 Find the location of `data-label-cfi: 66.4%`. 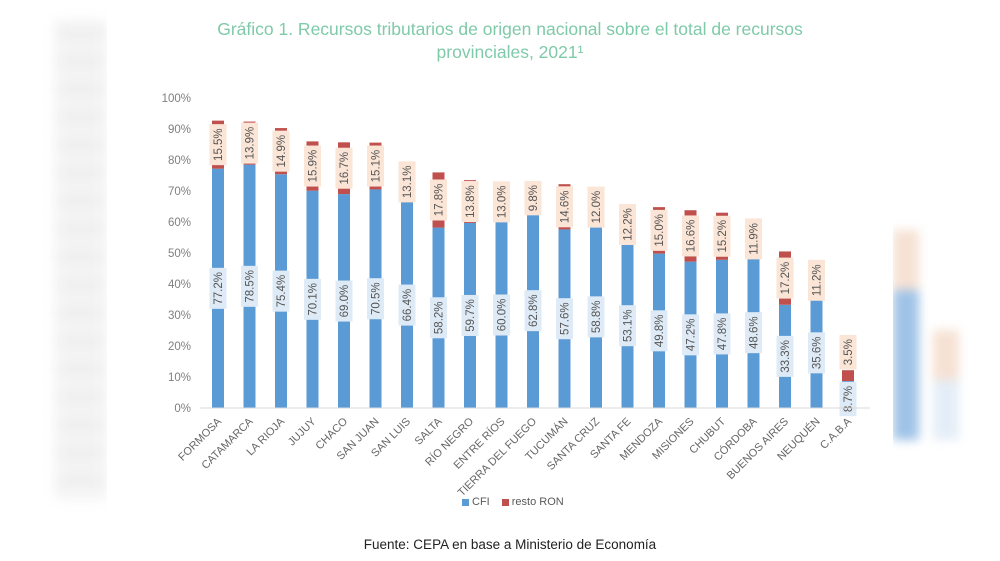

data-label-cfi: 66.4% is located at coordinates (407, 305).